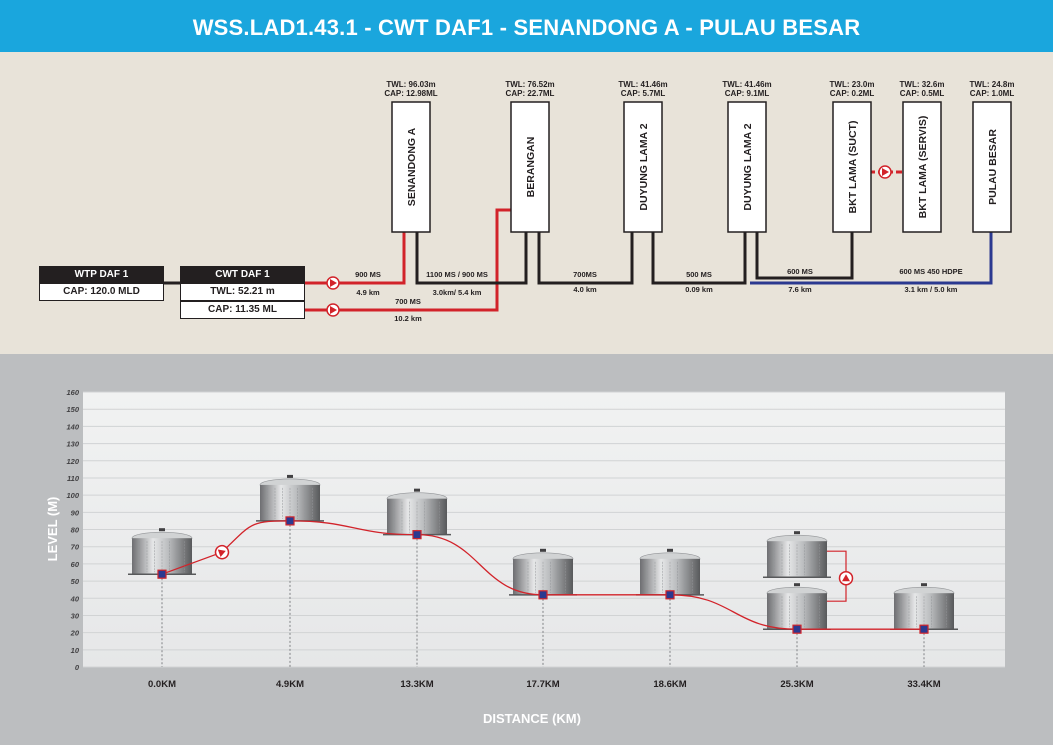  Describe the element at coordinates (747, 93) in the screenshot. I see `reservoir-cap: CAP: 9.1ML` at that location.